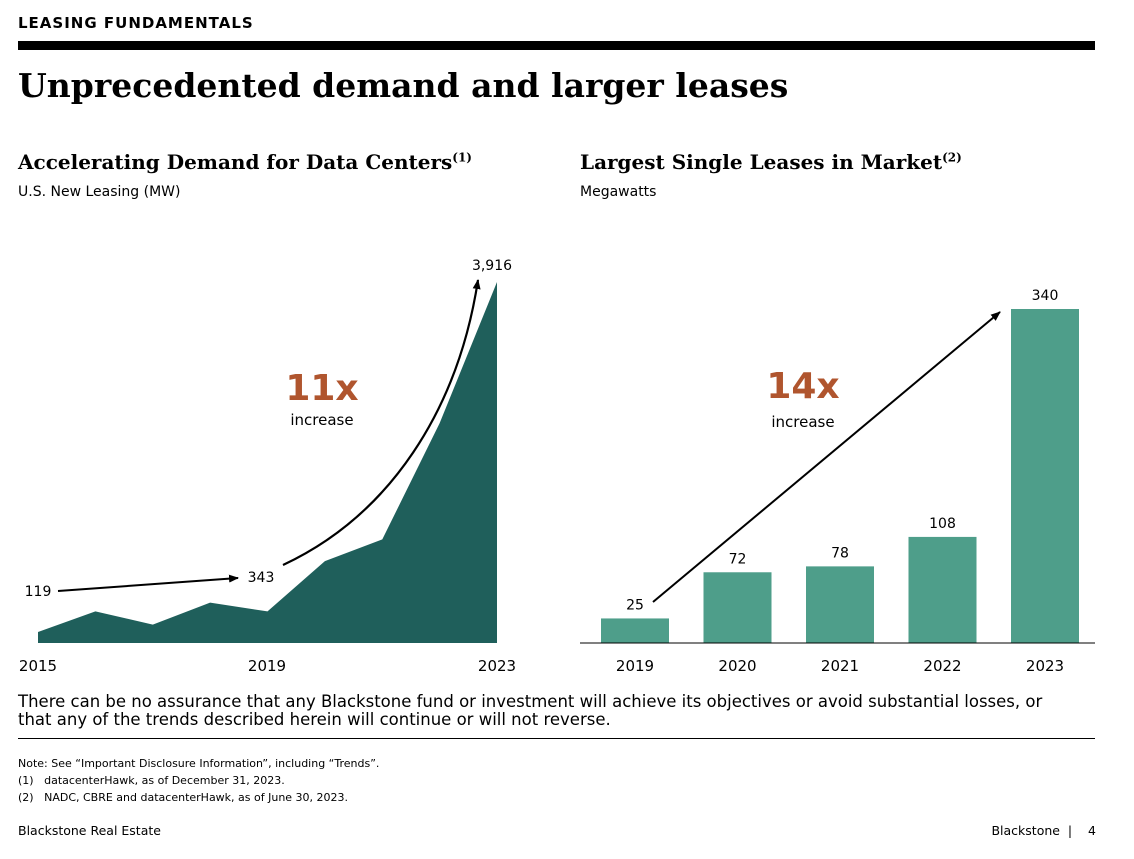  What do you see at coordinates (403, 85) in the screenshot?
I see `page-title: Unprecedented demand and larger leases` at bounding box center [403, 85].